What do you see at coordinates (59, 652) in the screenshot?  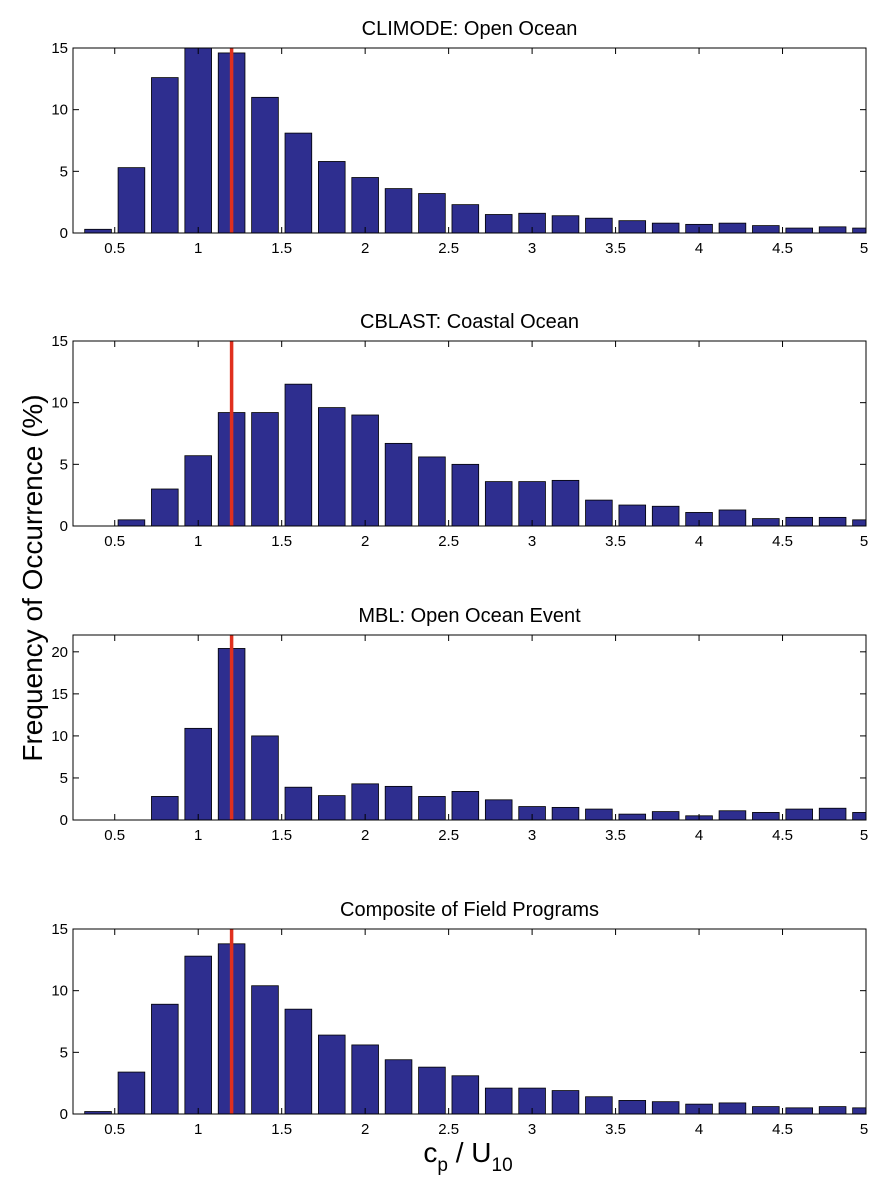 I see `y-tick-label: 20` at bounding box center [59, 652].